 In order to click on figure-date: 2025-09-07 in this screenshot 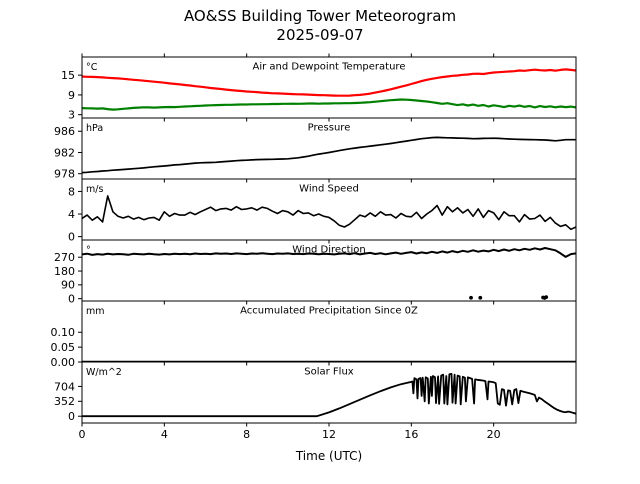, I will do `click(319, 35)`.